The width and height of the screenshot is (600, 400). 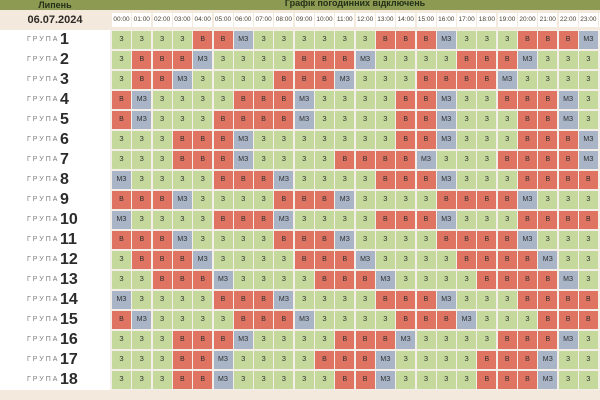 I want to click on hour-label: 13:00, so click(x=385, y=20).